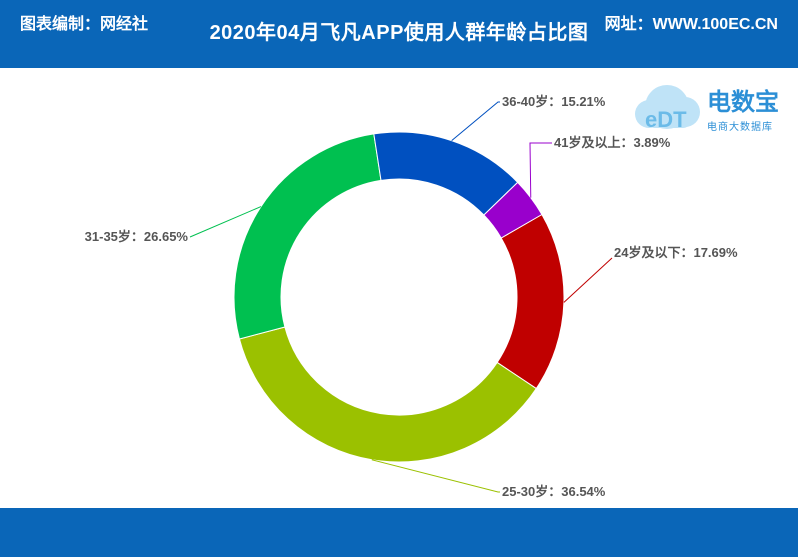 This screenshot has height=557, width=798. Describe the element at coordinates (399, 532) in the screenshot. I see `footer-bar` at that location.